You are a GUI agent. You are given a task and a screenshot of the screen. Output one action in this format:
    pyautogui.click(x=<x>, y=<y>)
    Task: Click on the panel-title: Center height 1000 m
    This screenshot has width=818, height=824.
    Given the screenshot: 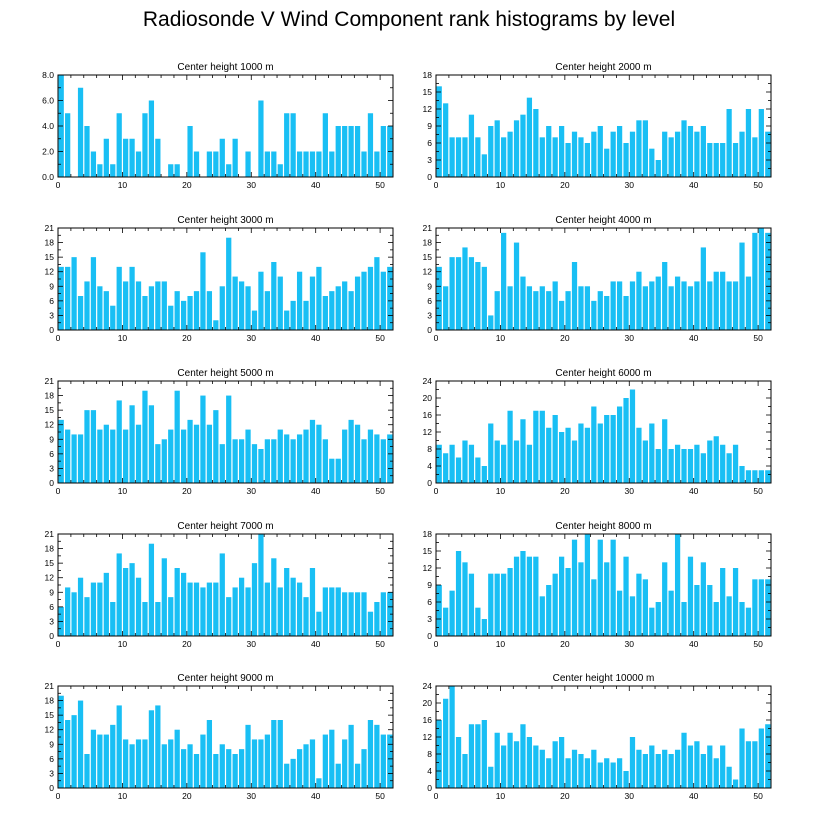 What is the action you would take?
    pyautogui.click(x=225, y=67)
    